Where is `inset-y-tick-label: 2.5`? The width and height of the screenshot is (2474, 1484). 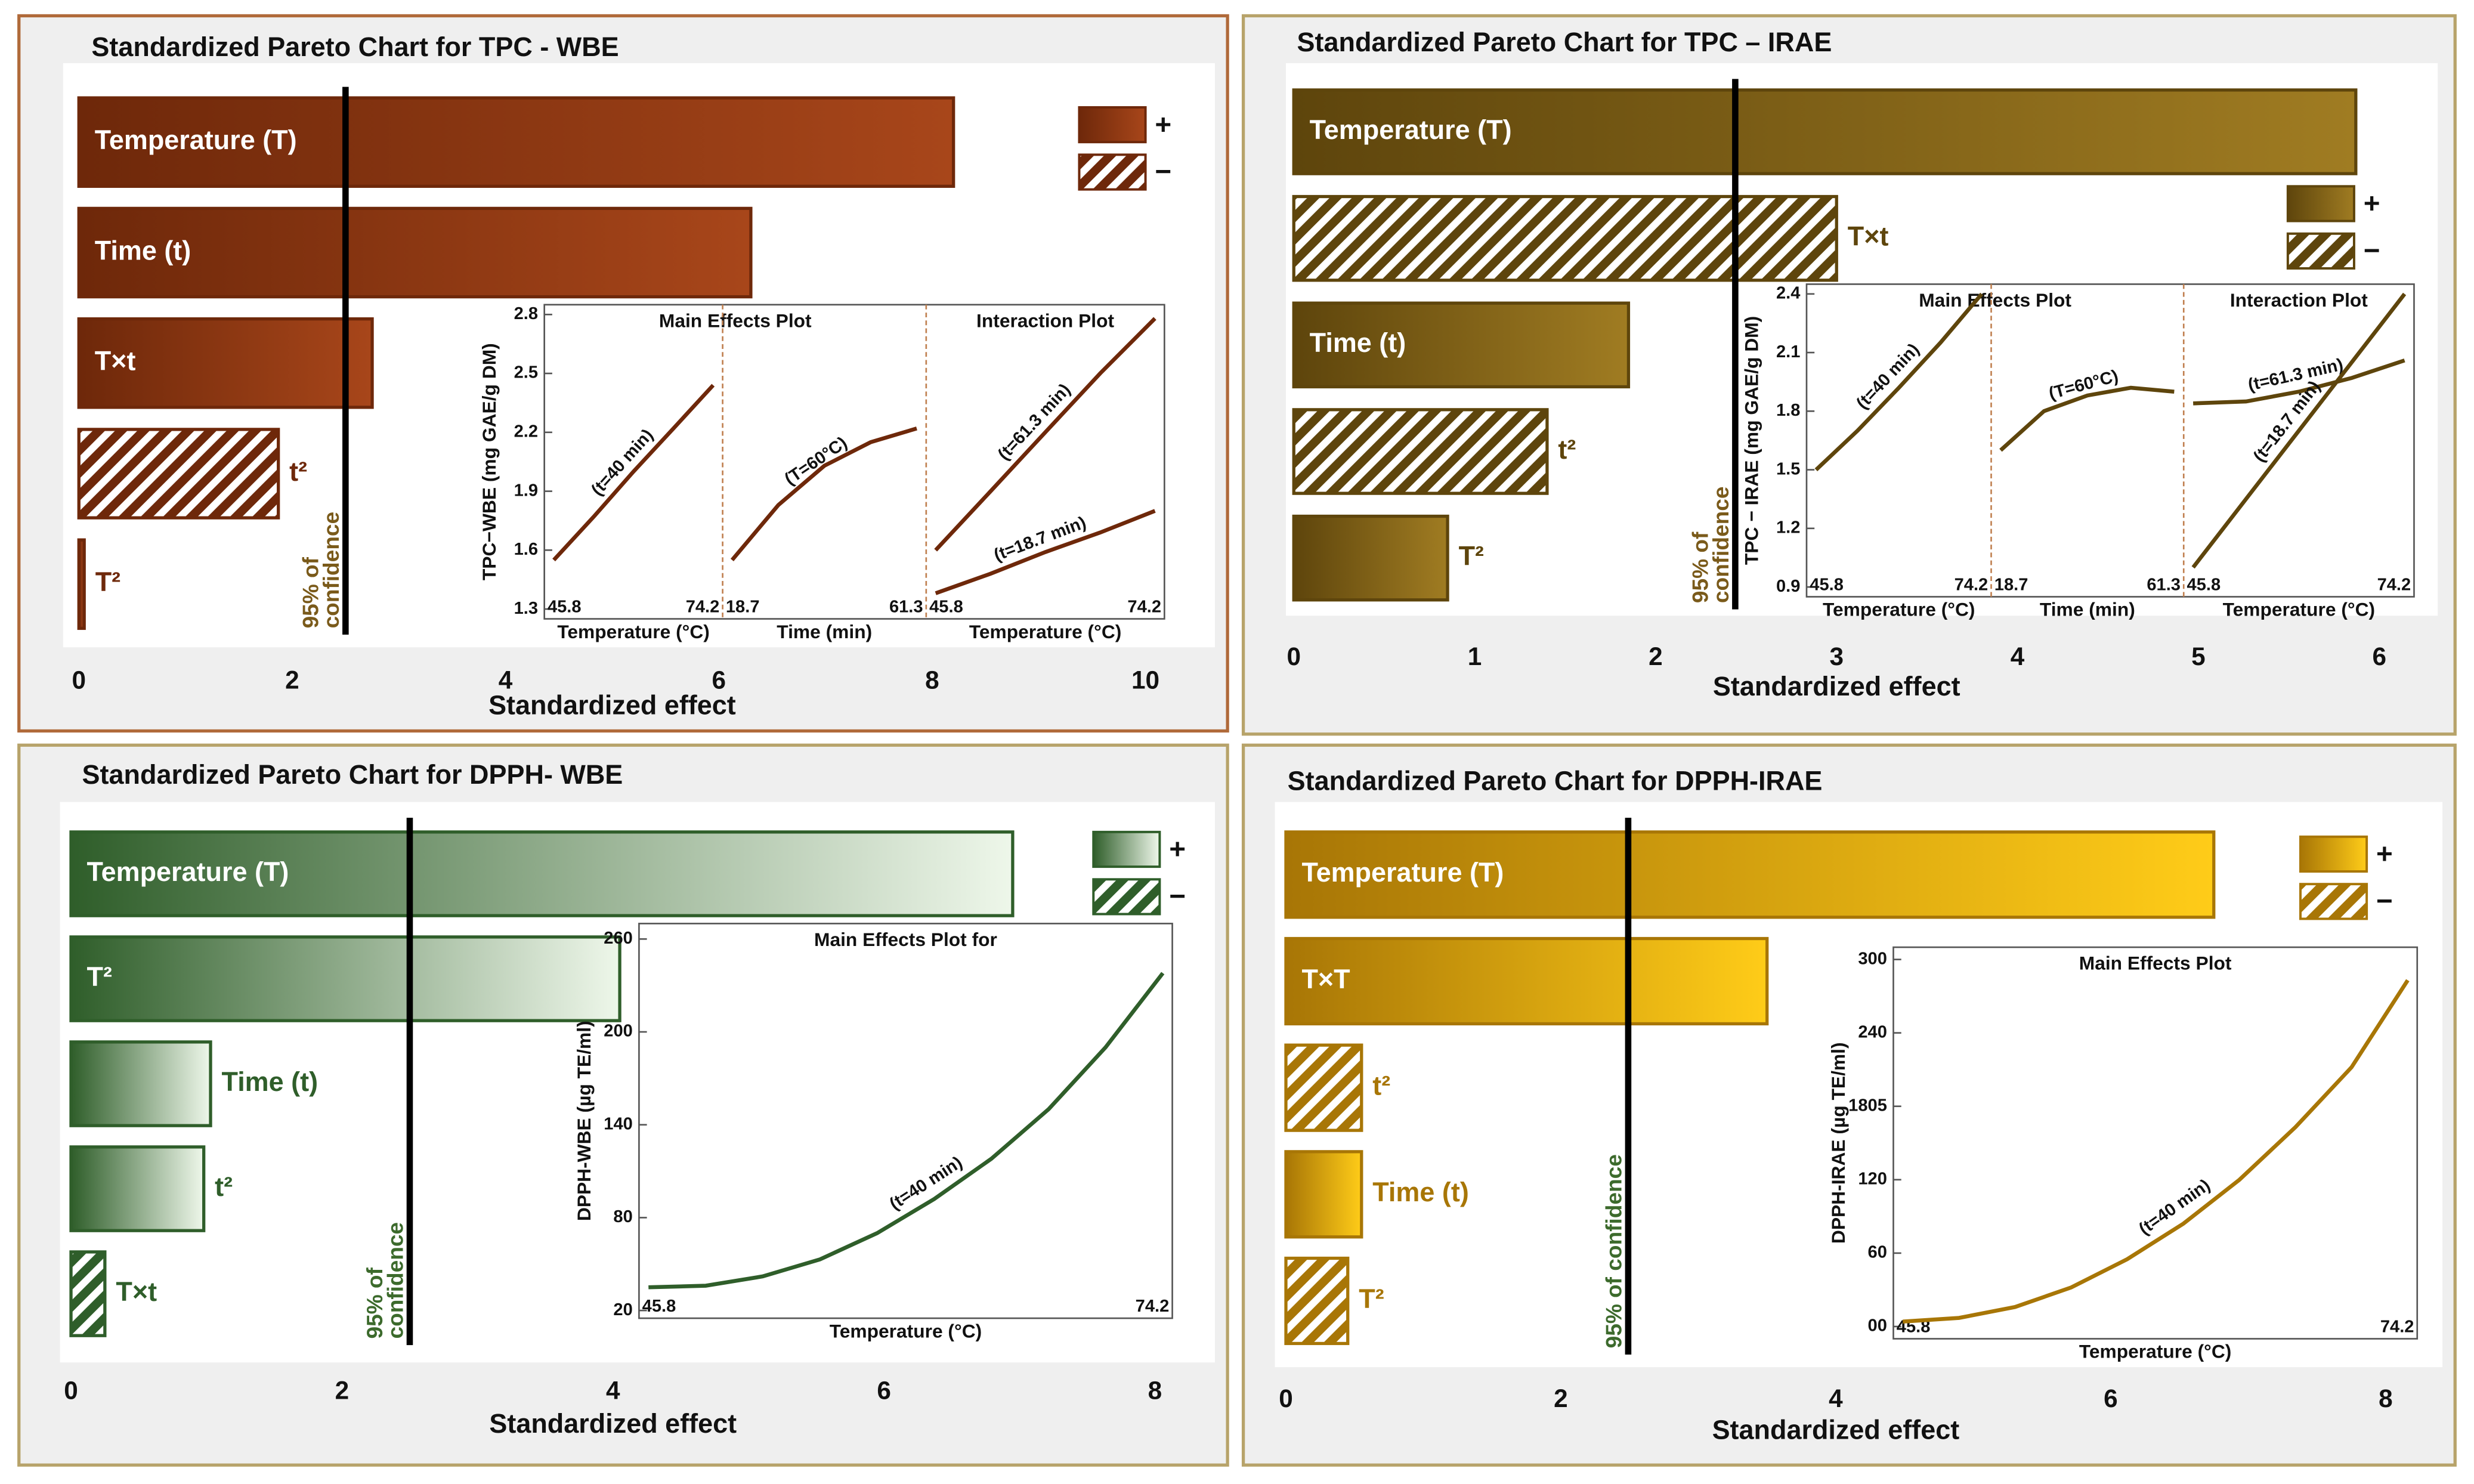 inset-y-tick-label: 2.5 is located at coordinates (526, 372).